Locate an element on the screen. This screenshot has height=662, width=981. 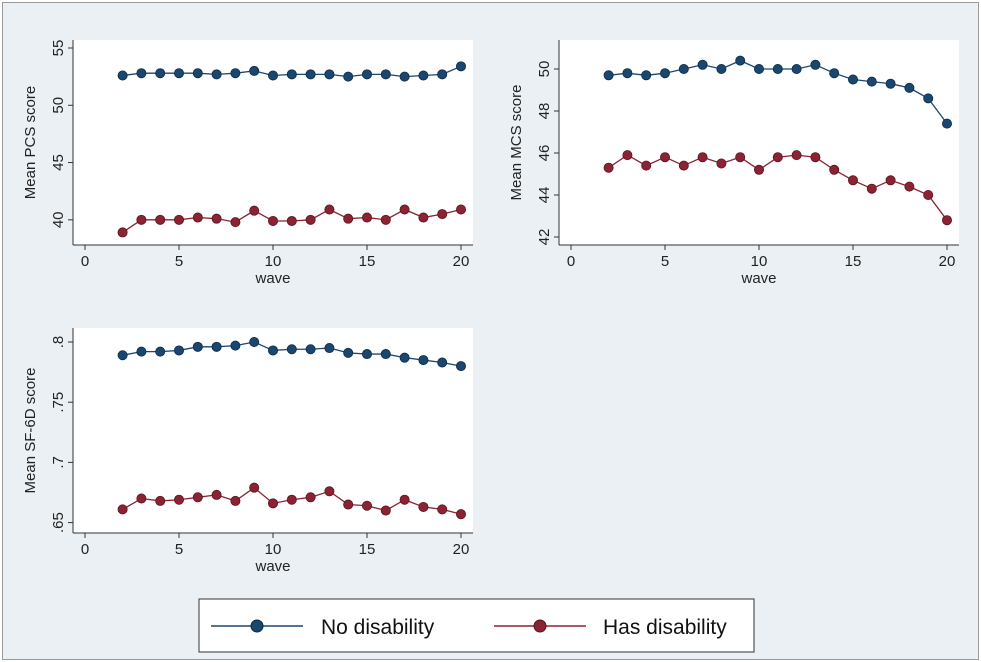
legend-item-no-disability: No disability is located at coordinates (323, 627).